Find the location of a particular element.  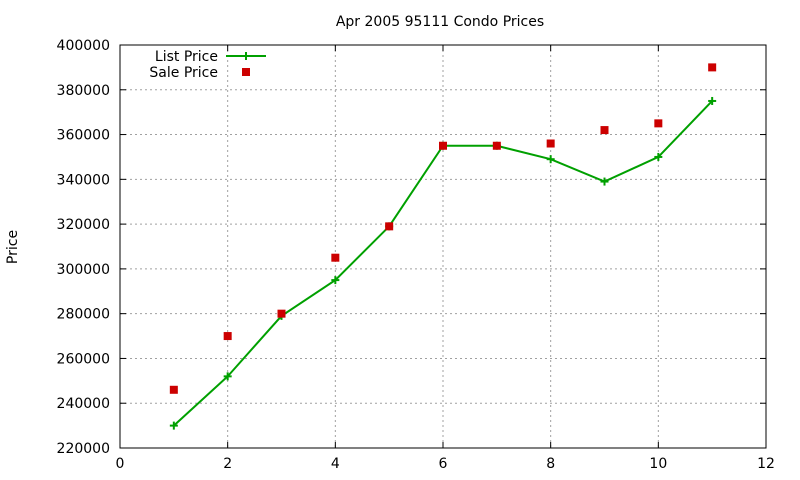

y-tick-label: 400000 is located at coordinates (83, 46).